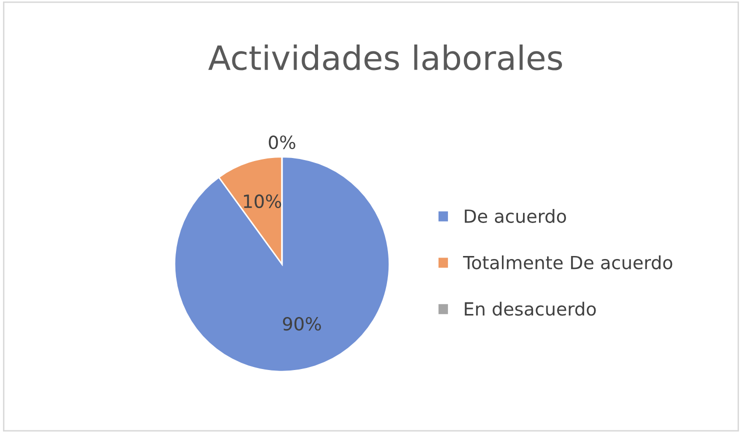 The height and width of the screenshot is (433, 742). Describe the element at coordinates (530, 309) in the screenshot. I see `legend-label: En desacuerdo` at that location.